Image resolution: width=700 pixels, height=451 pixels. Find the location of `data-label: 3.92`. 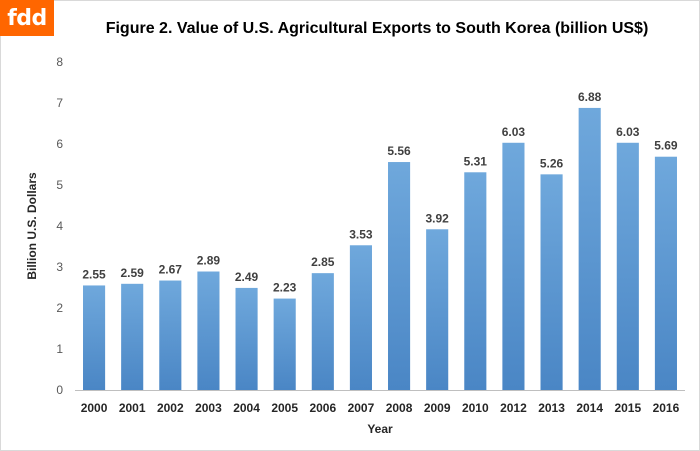

data-label: 3.92 is located at coordinates (438, 218).